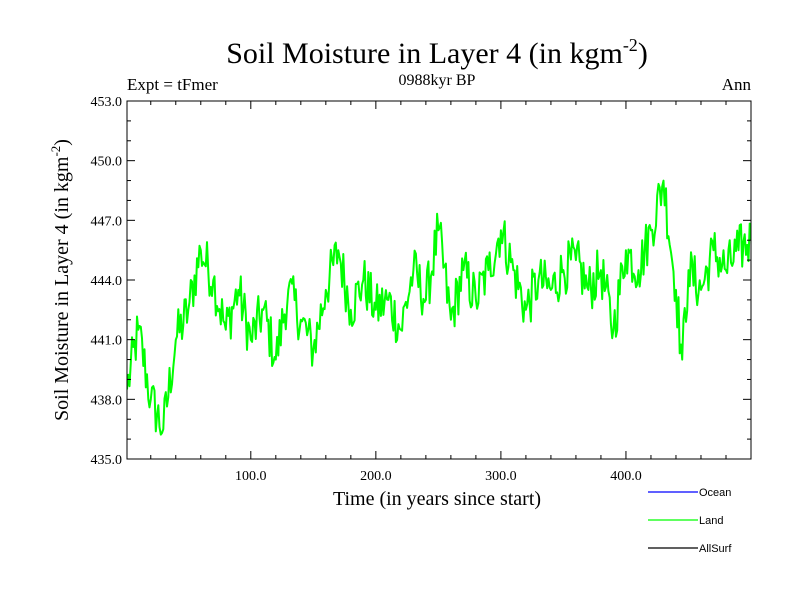  I want to click on y-tick-label: 438.0, so click(107, 400).